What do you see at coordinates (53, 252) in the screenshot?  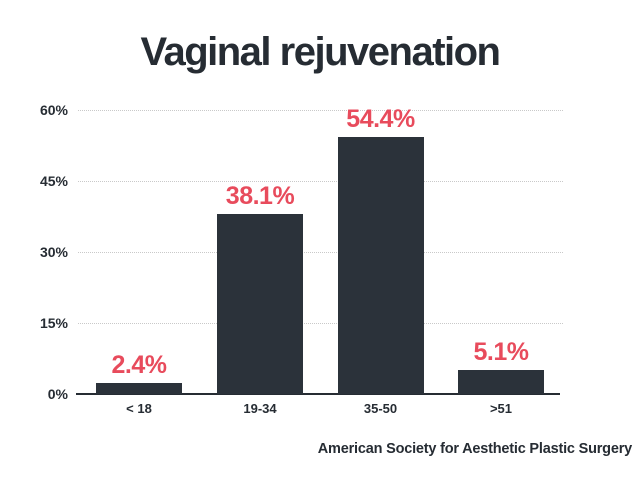 I see `y-tick-label: 30%` at bounding box center [53, 252].